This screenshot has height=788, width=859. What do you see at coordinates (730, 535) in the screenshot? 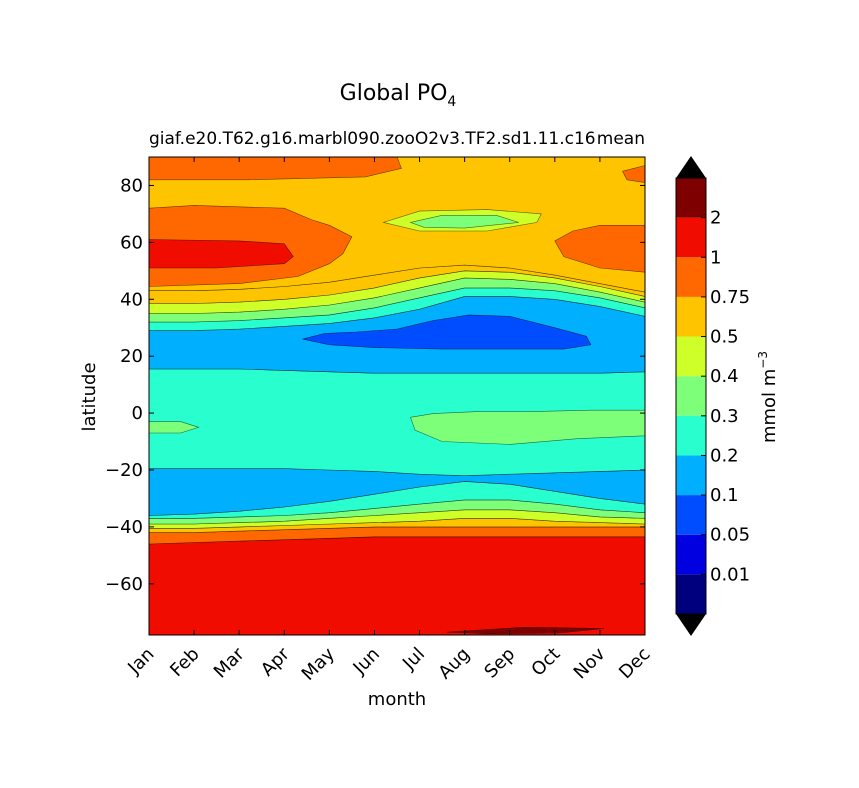
I see `colorbar-tick-label: 0.05` at bounding box center [730, 535].